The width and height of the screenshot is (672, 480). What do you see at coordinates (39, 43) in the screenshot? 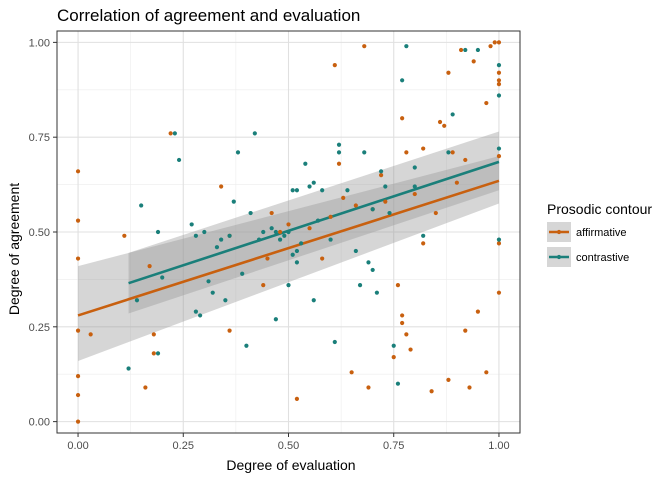
I see `y-tick-label: 1.00` at bounding box center [39, 43].